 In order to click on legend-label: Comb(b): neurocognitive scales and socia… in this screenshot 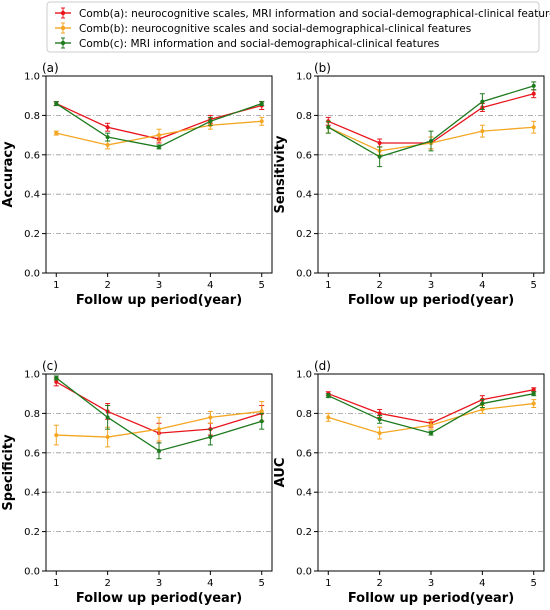, I will do `click(275, 29)`.